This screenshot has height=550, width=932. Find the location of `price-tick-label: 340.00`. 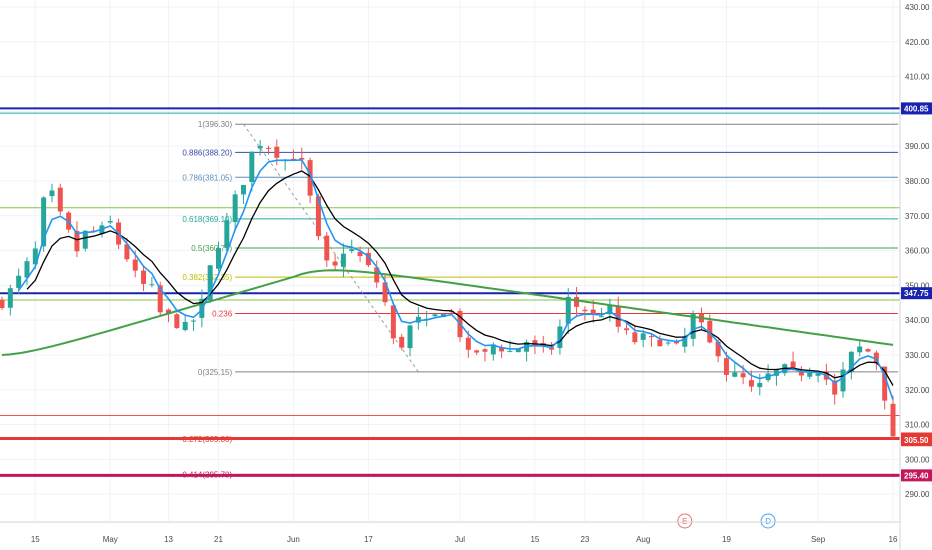

price-tick-label: 340.00 is located at coordinates (917, 320).